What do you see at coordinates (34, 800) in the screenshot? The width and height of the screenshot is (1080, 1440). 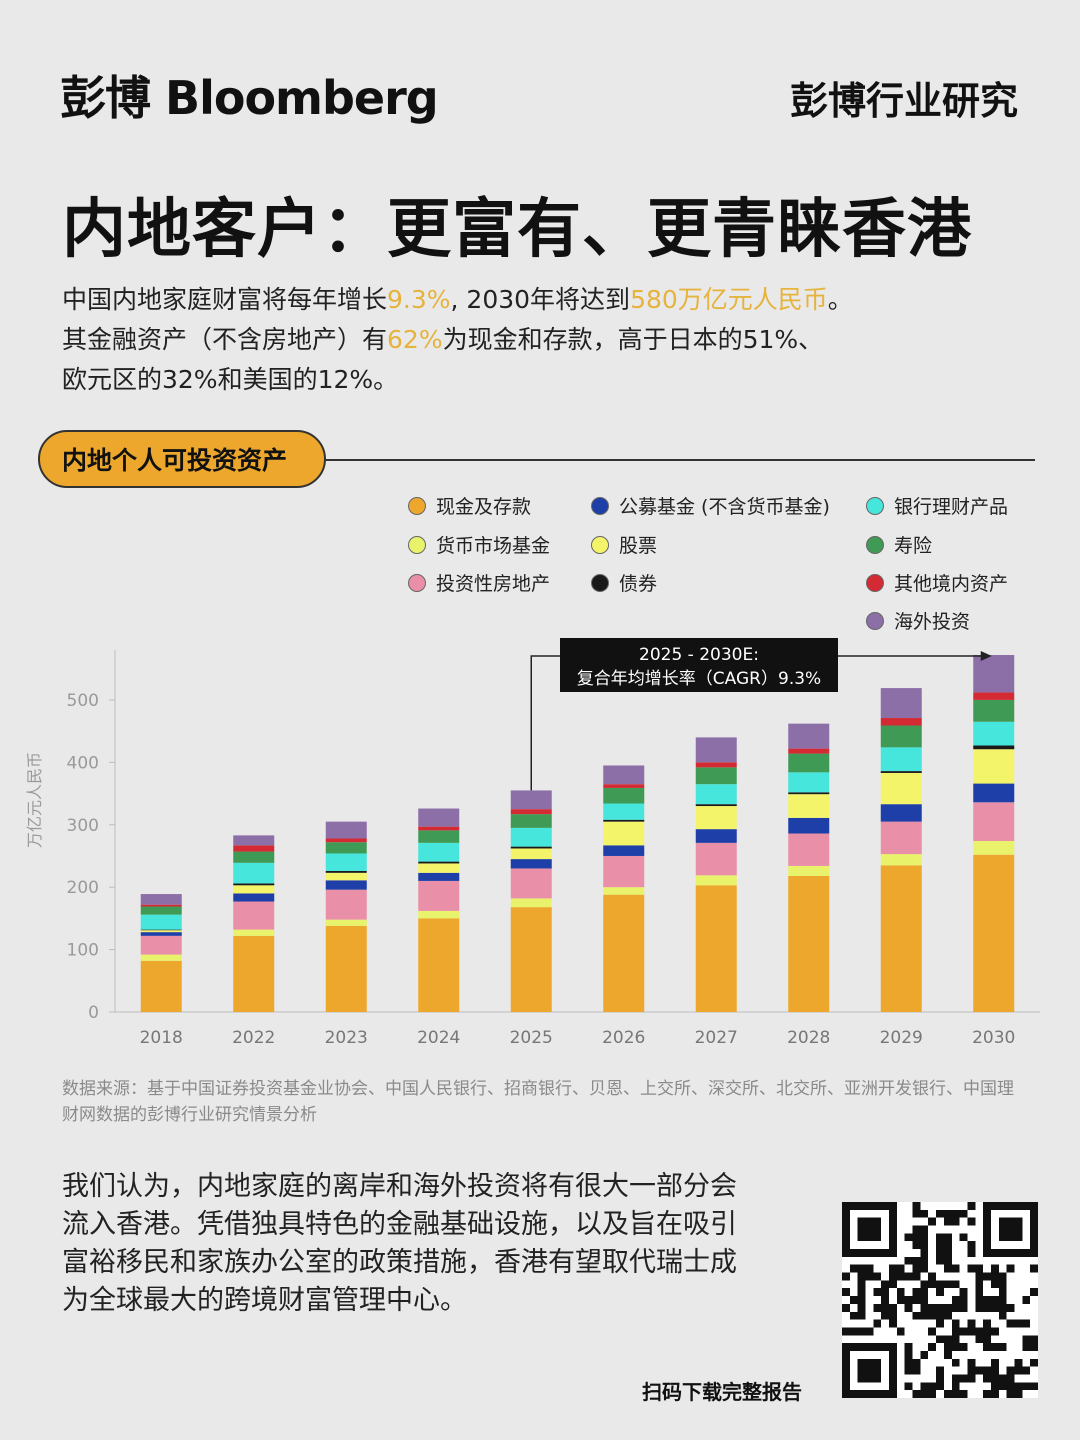 I see `y-axis-label: 万亿元人民币` at bounding box center [34, 800].